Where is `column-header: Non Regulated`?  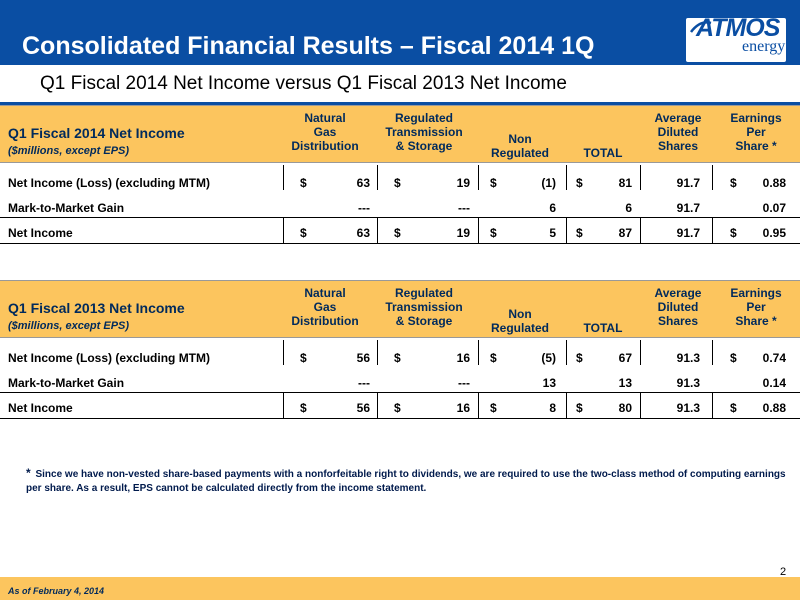 column-header: Non Regulated is located at coordinates (519, 321).